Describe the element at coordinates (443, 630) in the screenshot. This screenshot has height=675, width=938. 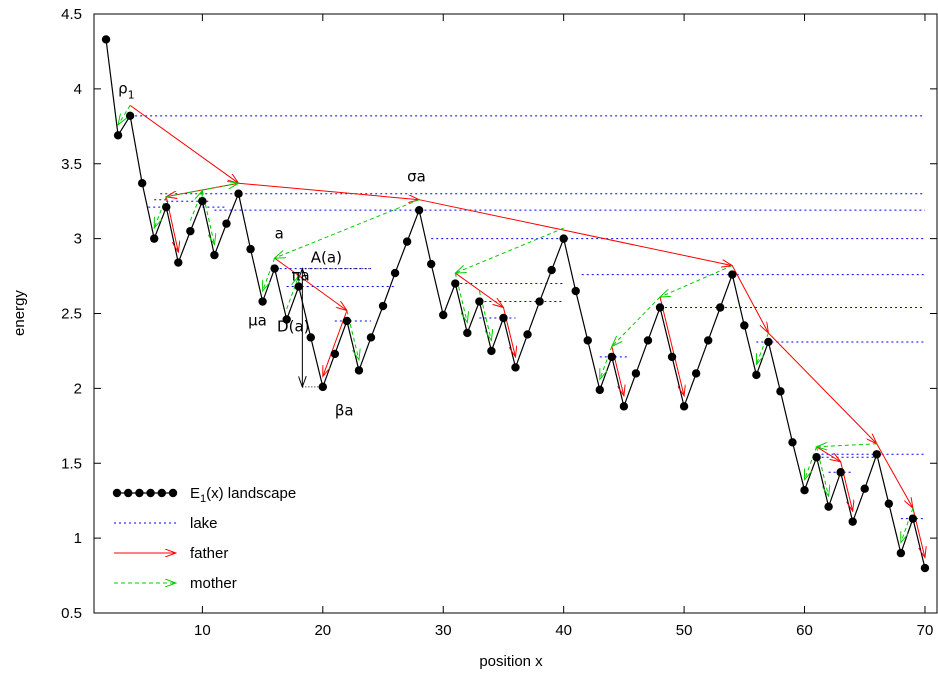
I see `x-tick-label: 30` at that location.